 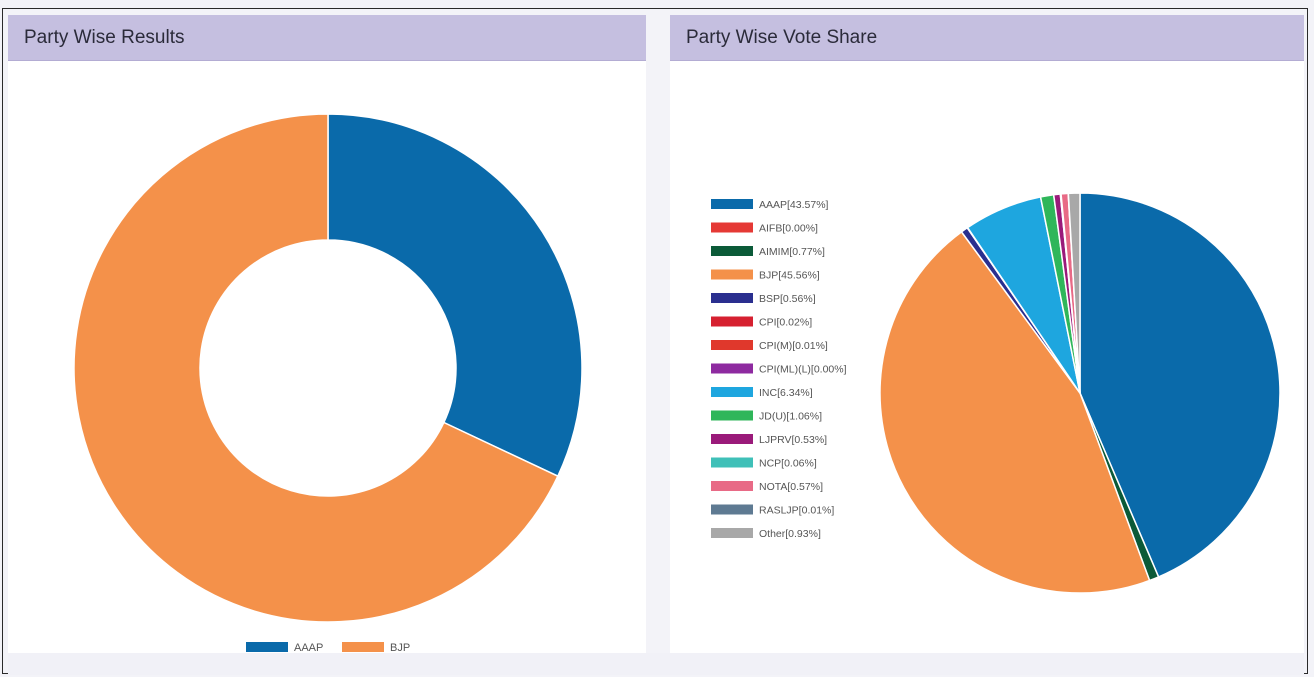 I want to click on legend-label: NCP[0.06%], so click(x=788, y=464).